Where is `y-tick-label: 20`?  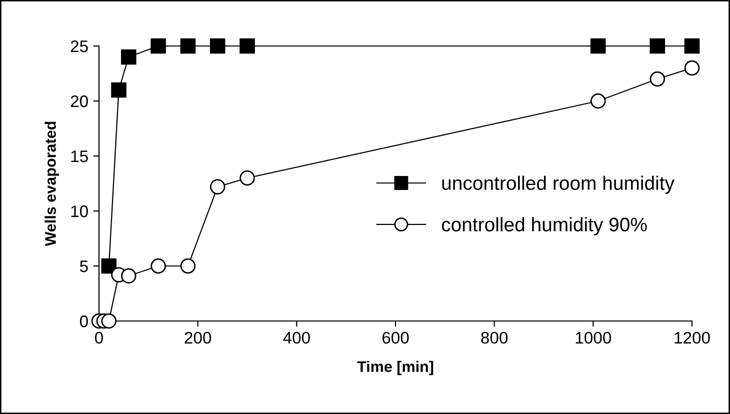 y-tick-label: 20 is located at coordinates (79, 101).